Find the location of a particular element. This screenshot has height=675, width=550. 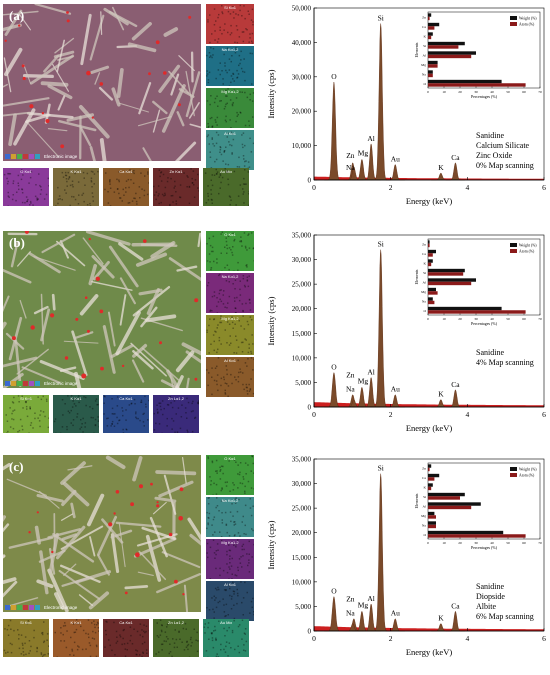

micrograph-caption: Electronic image is located at coordinates (60, 383).